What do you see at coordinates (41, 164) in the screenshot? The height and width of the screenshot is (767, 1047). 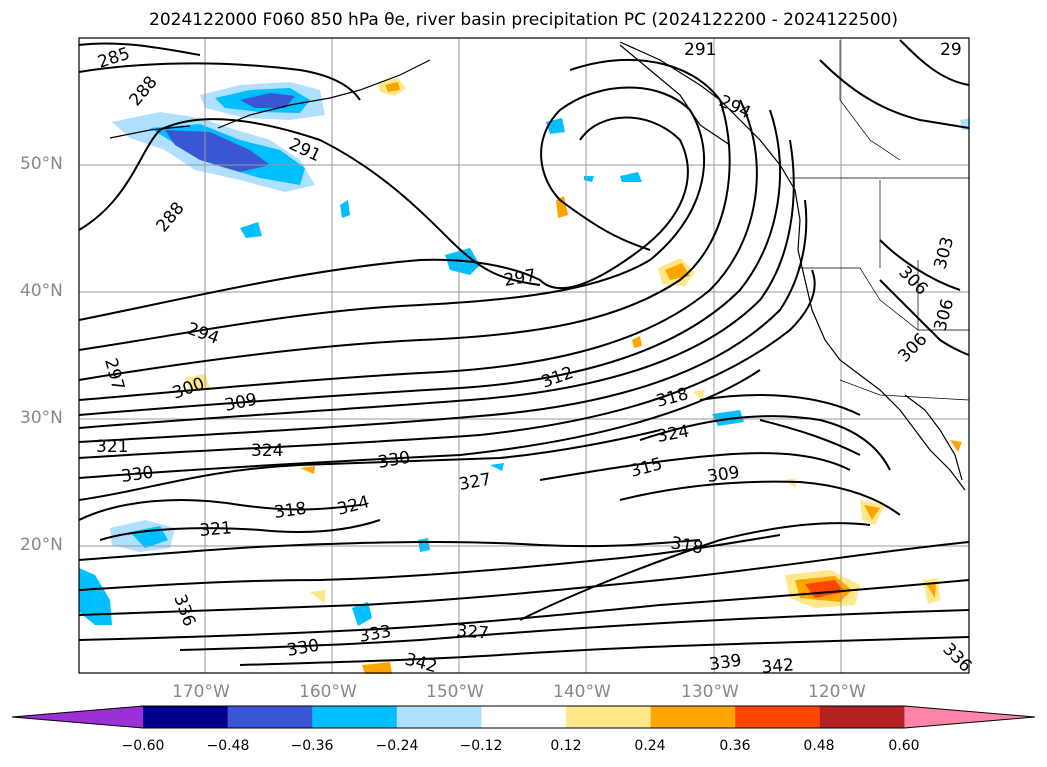 I see `lat-label-50n: 50°N` at bounding box center [41, 164].